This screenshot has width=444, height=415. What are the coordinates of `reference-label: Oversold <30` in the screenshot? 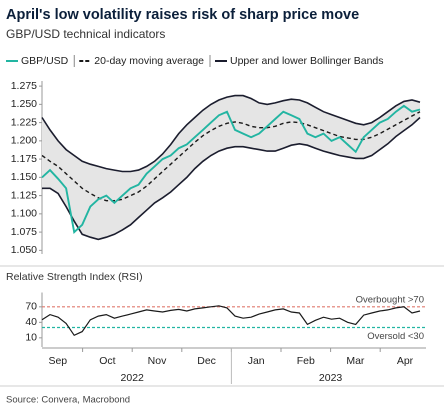 It's located at (395, 336).